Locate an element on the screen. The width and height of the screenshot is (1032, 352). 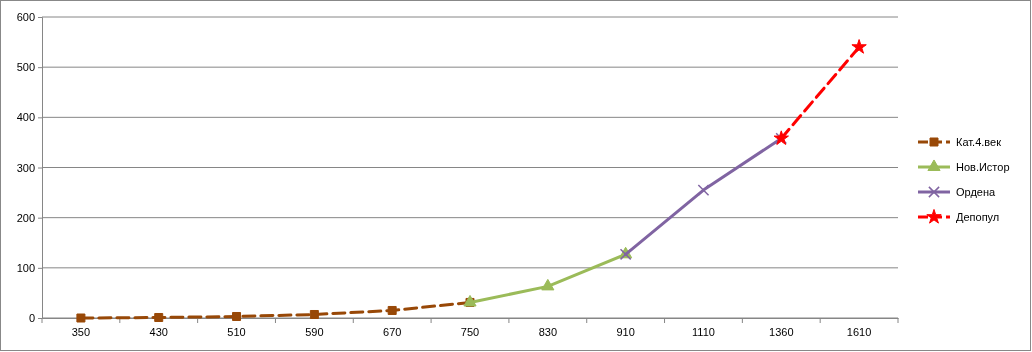
x-tick-label: 1610 is located at coordinates (859, 331).